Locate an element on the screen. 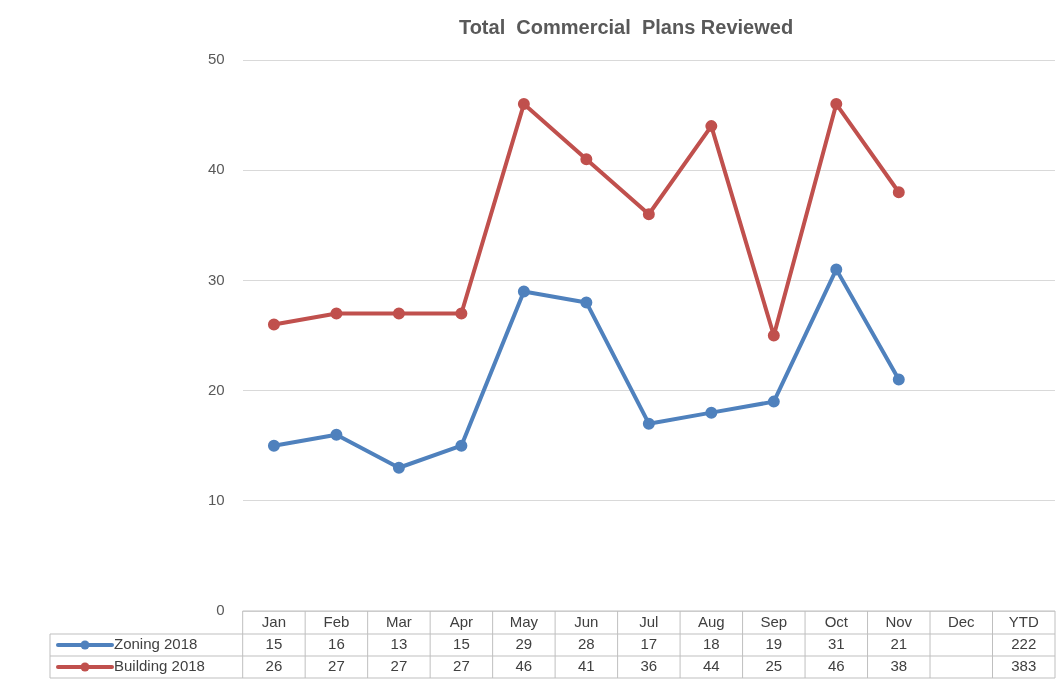  data-label: 17 is located at coordinates (649, 644).